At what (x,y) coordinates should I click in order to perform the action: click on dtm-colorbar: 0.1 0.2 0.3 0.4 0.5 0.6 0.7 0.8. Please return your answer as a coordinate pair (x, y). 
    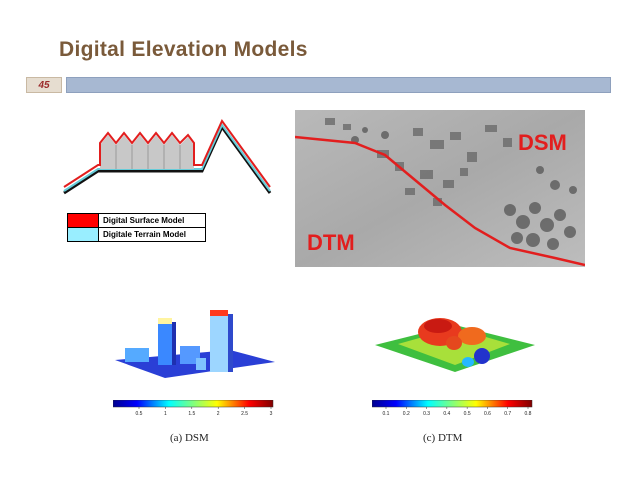
    Looking at the image, I should click on (452, 408).